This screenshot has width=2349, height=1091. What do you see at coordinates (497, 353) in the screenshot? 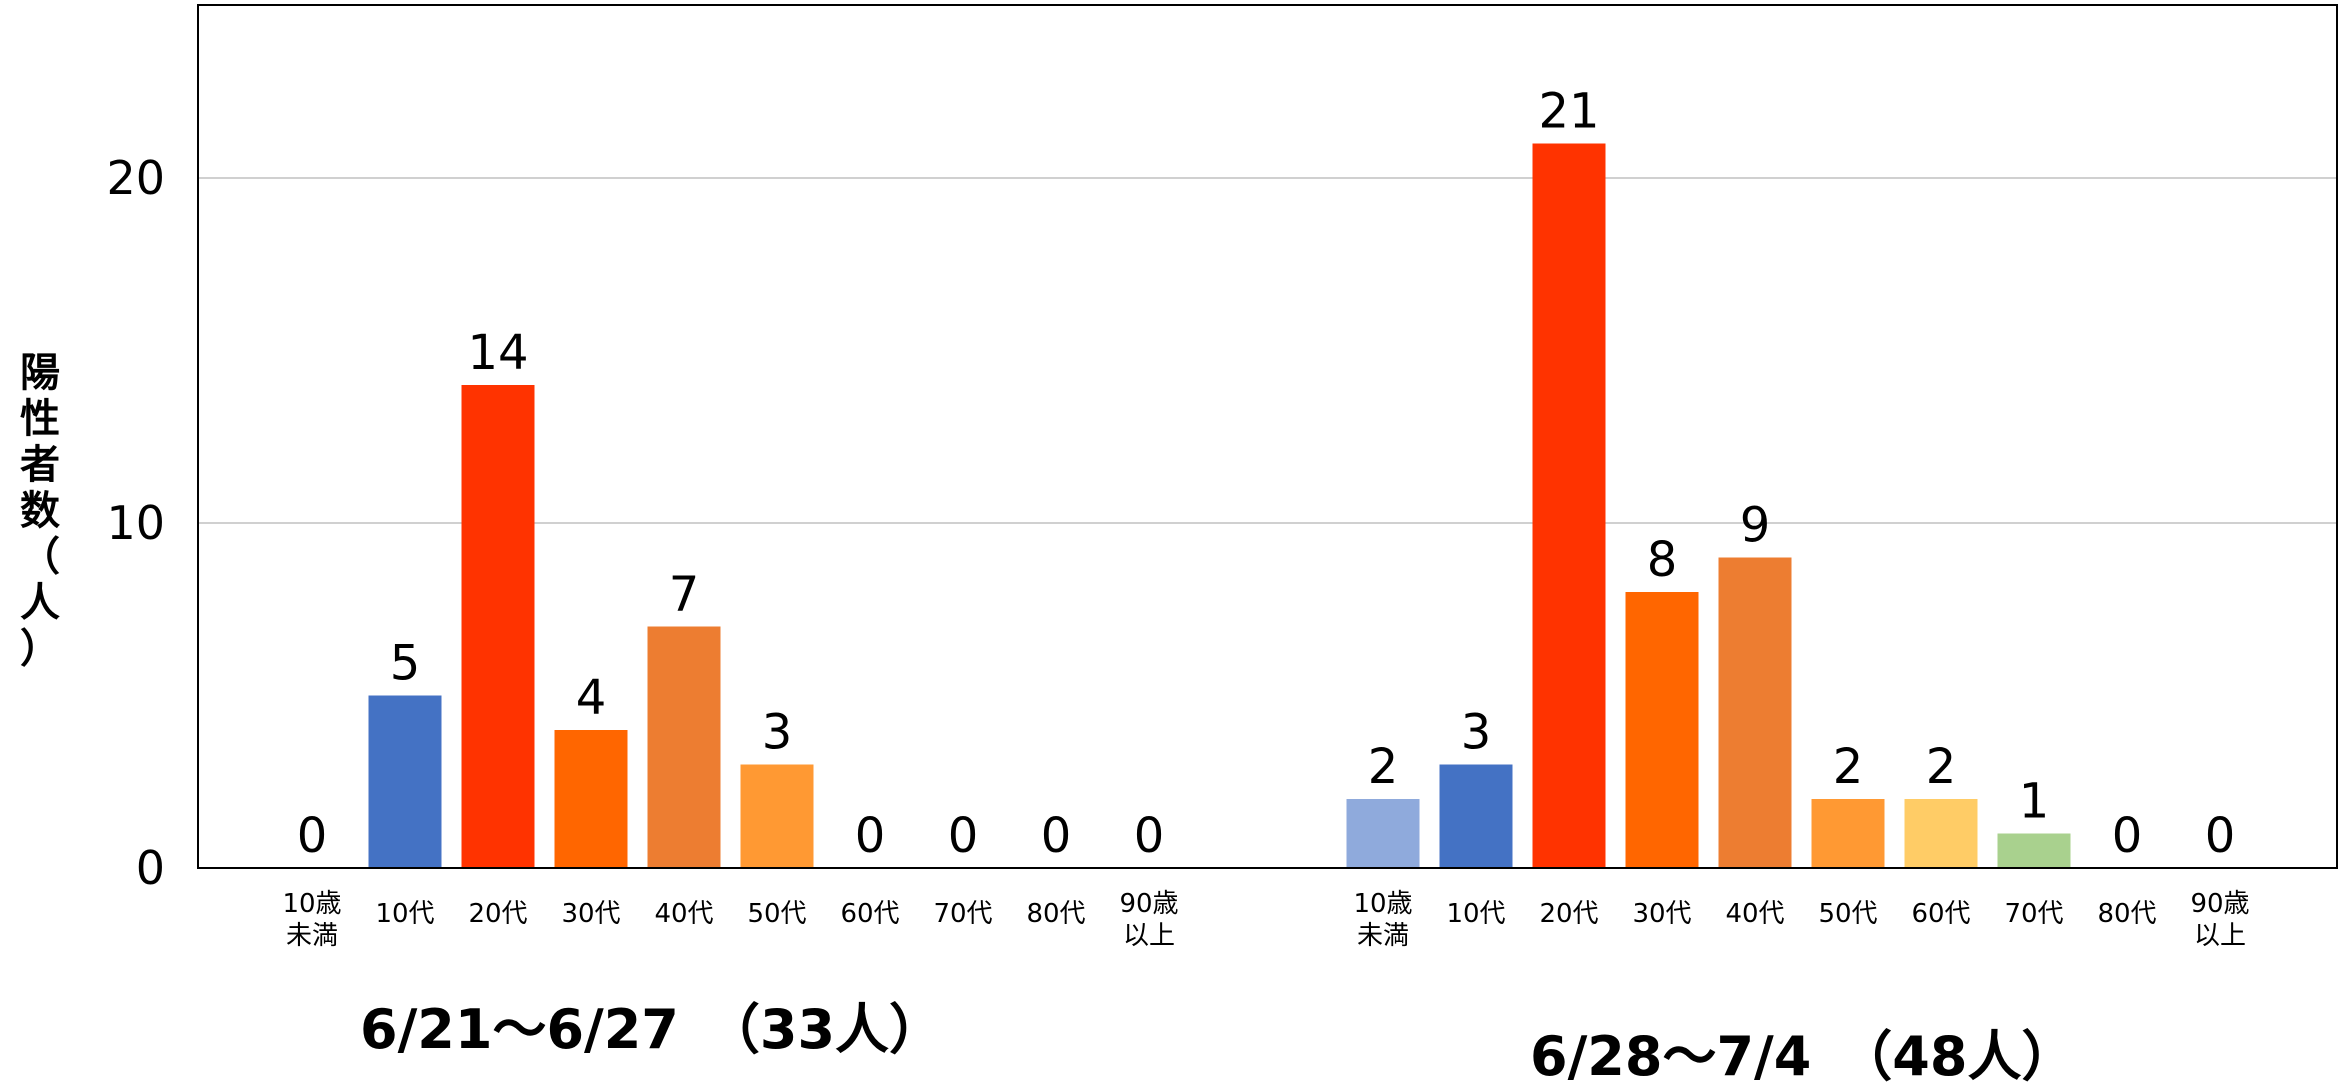
I see `data-label: 14` at bounding box center [497, 353].